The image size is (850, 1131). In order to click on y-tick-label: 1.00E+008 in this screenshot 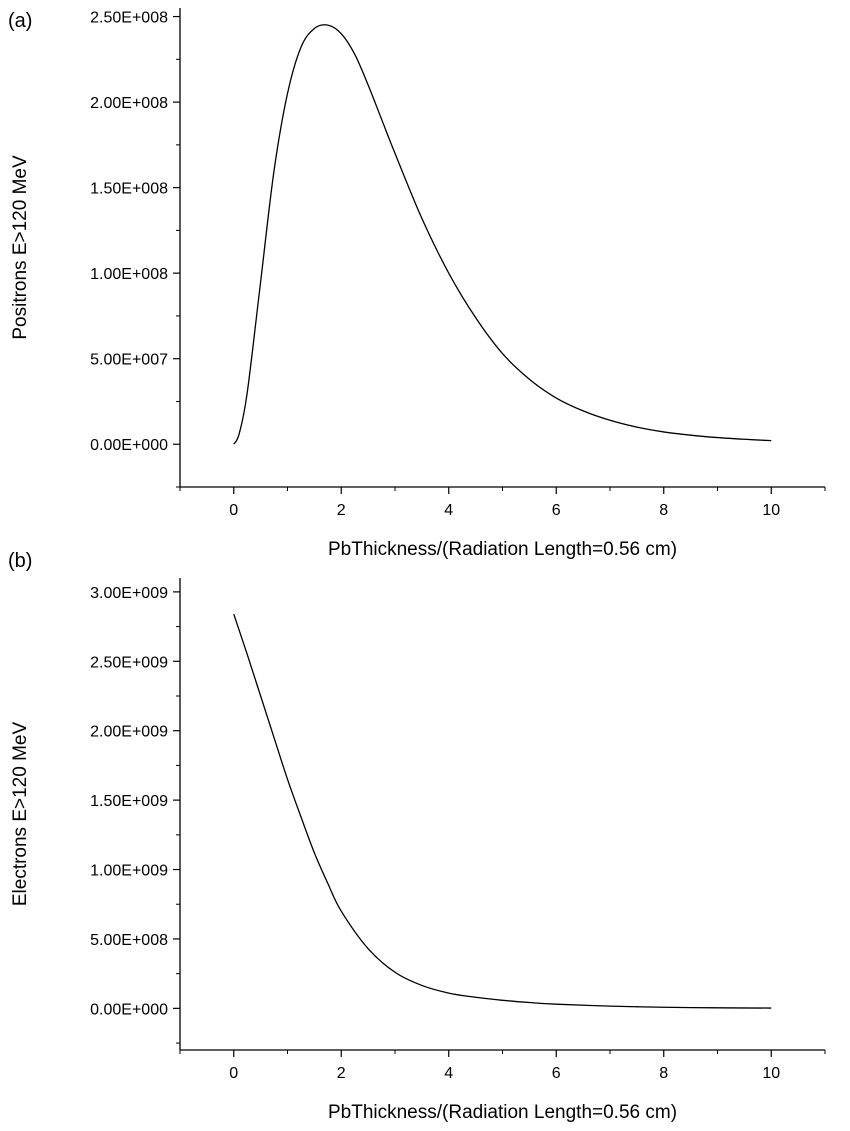, I will do `click(129, 274)`.